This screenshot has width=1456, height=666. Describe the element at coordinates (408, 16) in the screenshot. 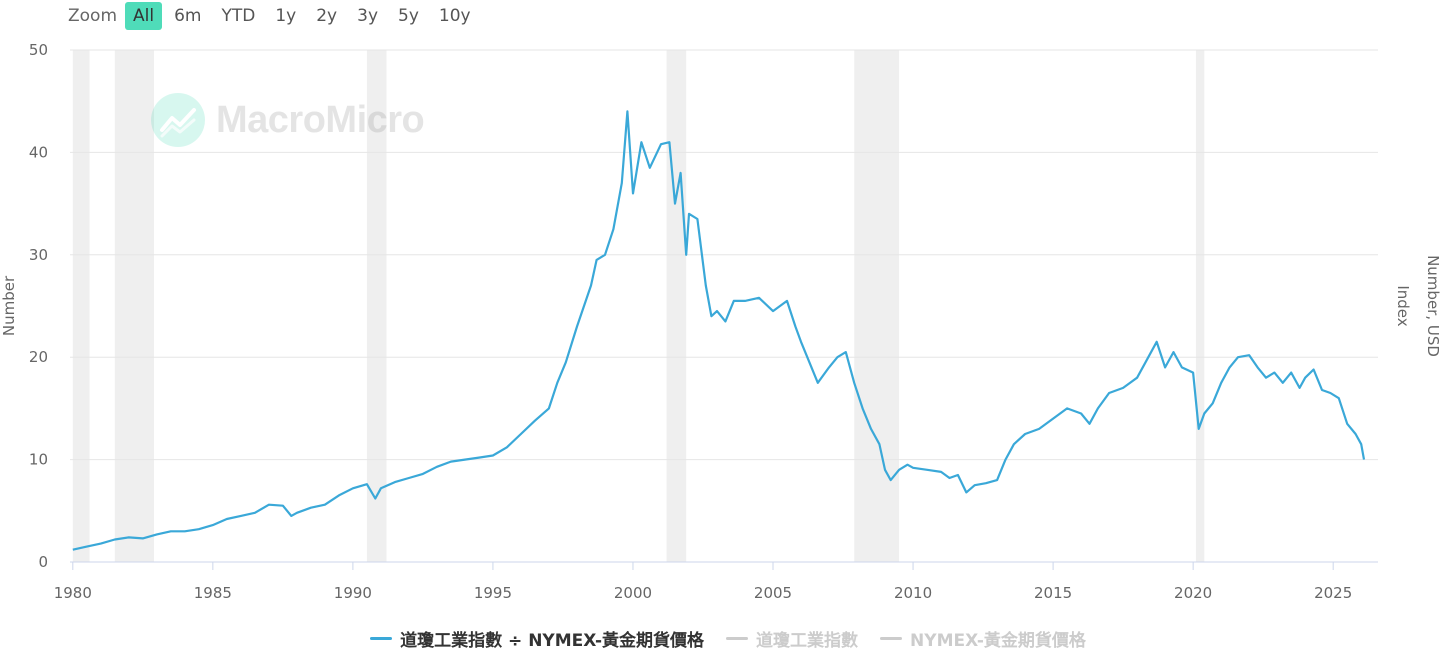

I see `zoom-button-5y: 5y` at that location.